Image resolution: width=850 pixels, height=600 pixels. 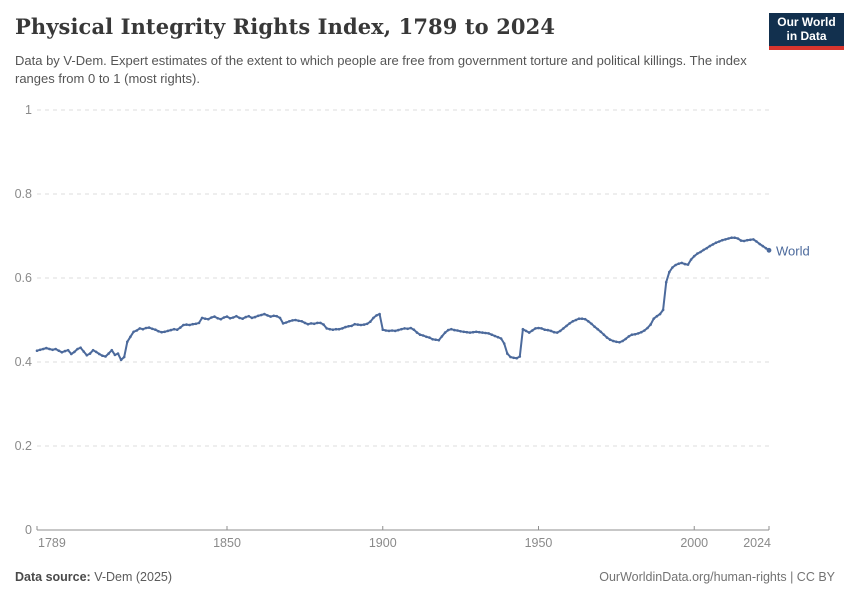 What do you see at coordinates (539, 543) in the screenshot?
I see `x-tick-label-1950: 1950` at bounding box center [539, 543].